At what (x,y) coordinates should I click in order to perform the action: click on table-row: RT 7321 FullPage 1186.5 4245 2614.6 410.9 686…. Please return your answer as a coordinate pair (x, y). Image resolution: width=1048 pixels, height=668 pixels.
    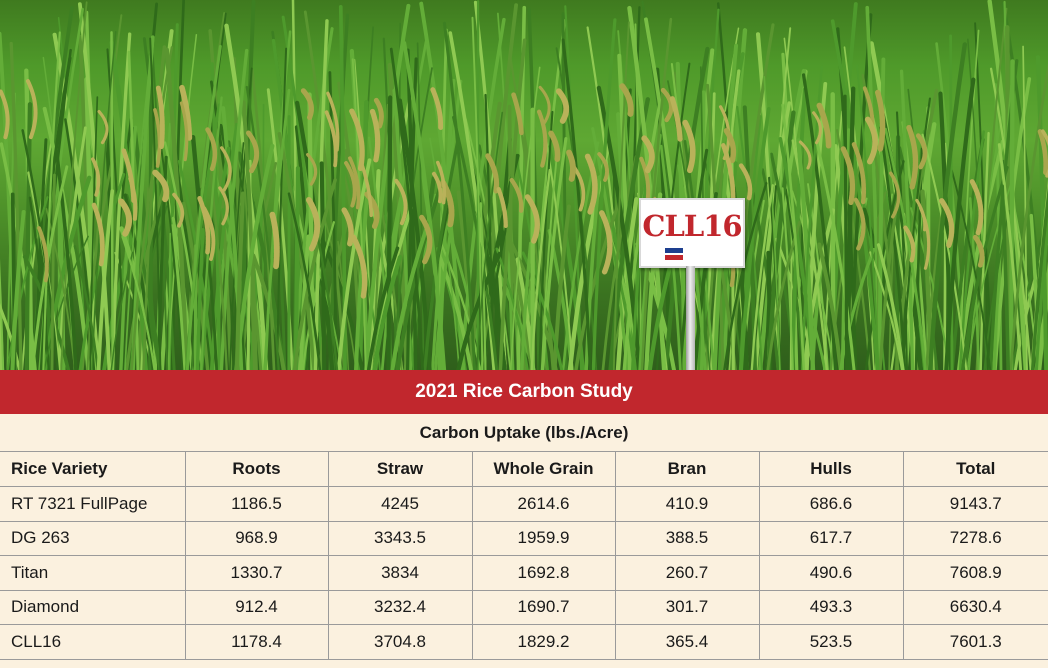
    Looking at the image, I should click on (524, 504).